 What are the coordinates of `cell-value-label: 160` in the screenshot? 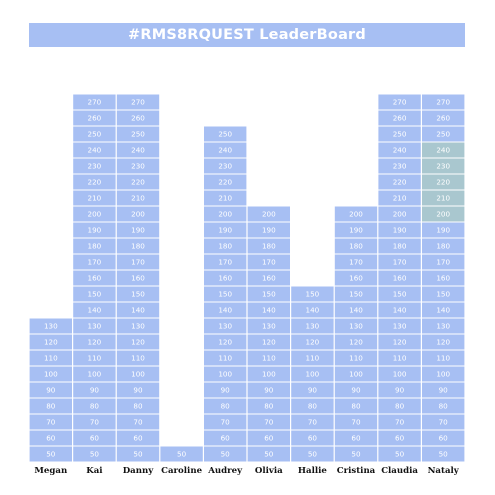 It's located at (138, 278).